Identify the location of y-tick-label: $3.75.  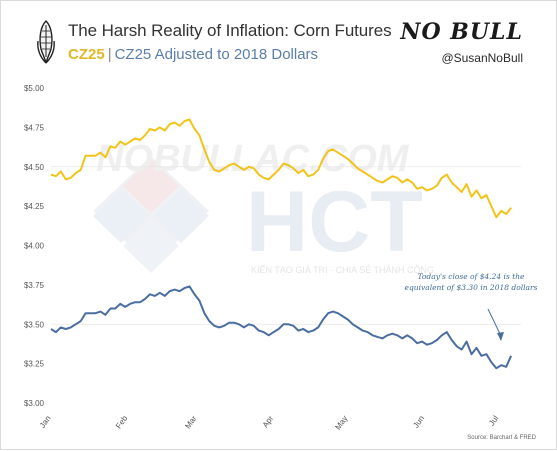
(34, 285).